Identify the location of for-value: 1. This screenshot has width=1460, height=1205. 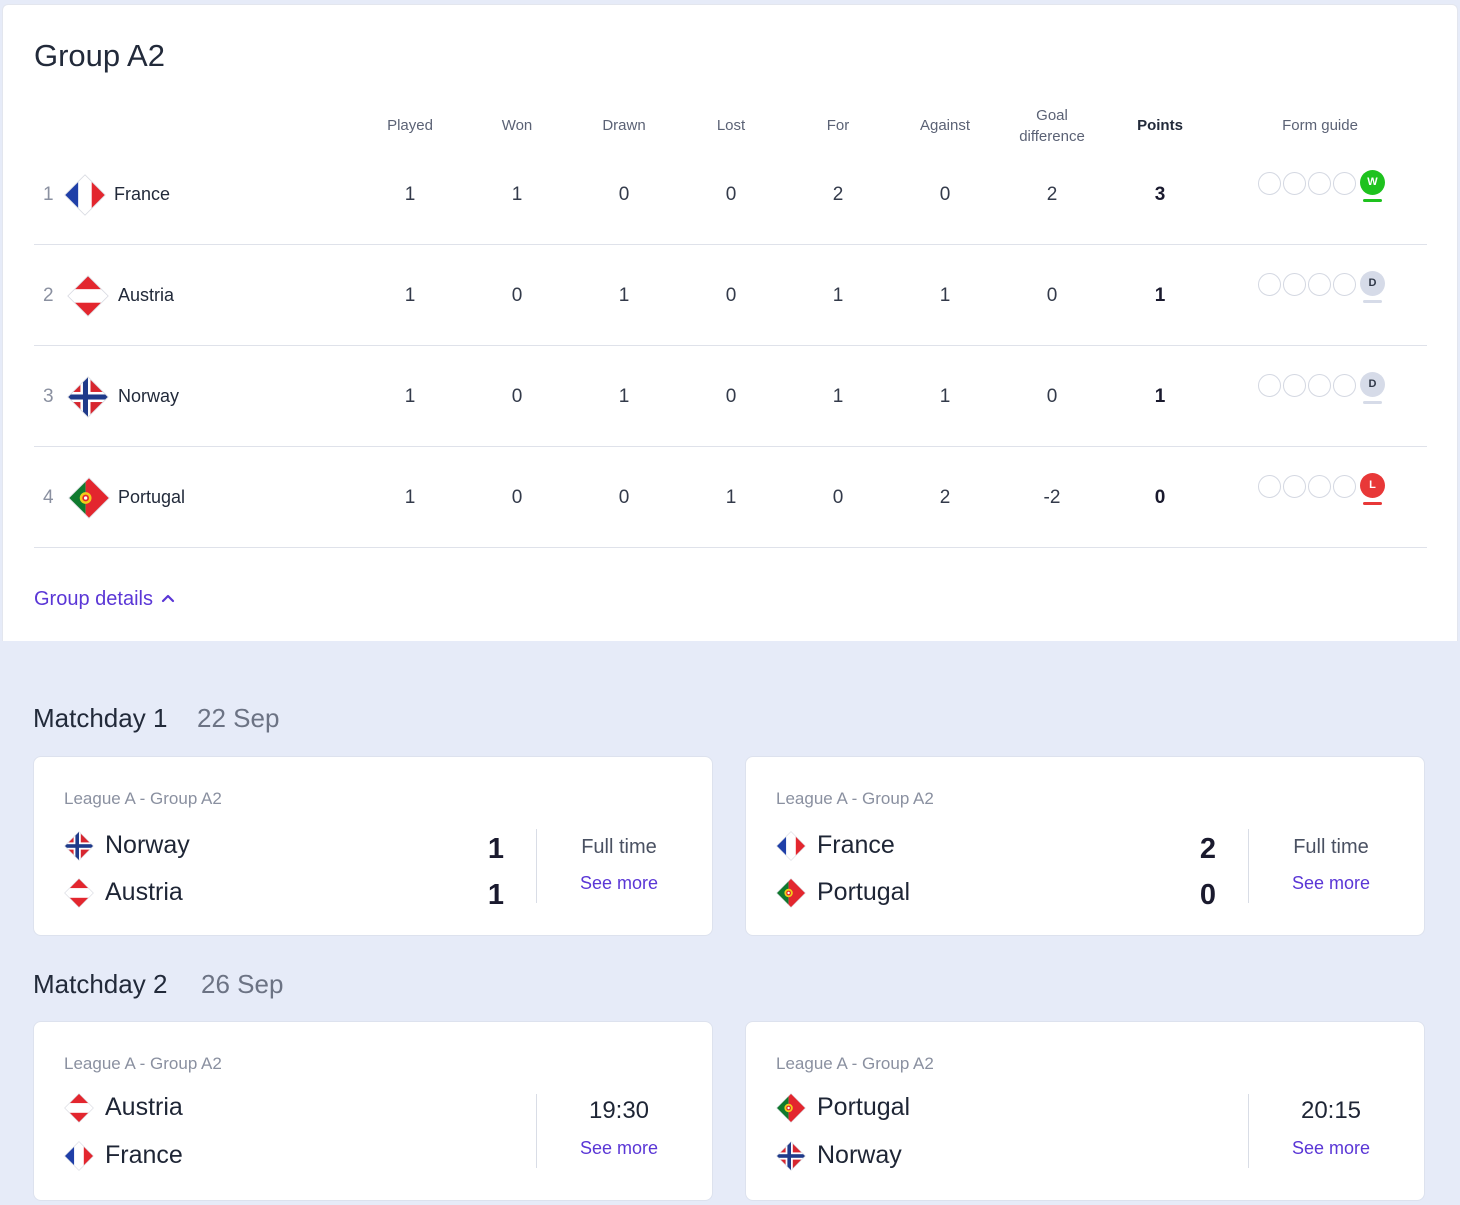
(838, 295).